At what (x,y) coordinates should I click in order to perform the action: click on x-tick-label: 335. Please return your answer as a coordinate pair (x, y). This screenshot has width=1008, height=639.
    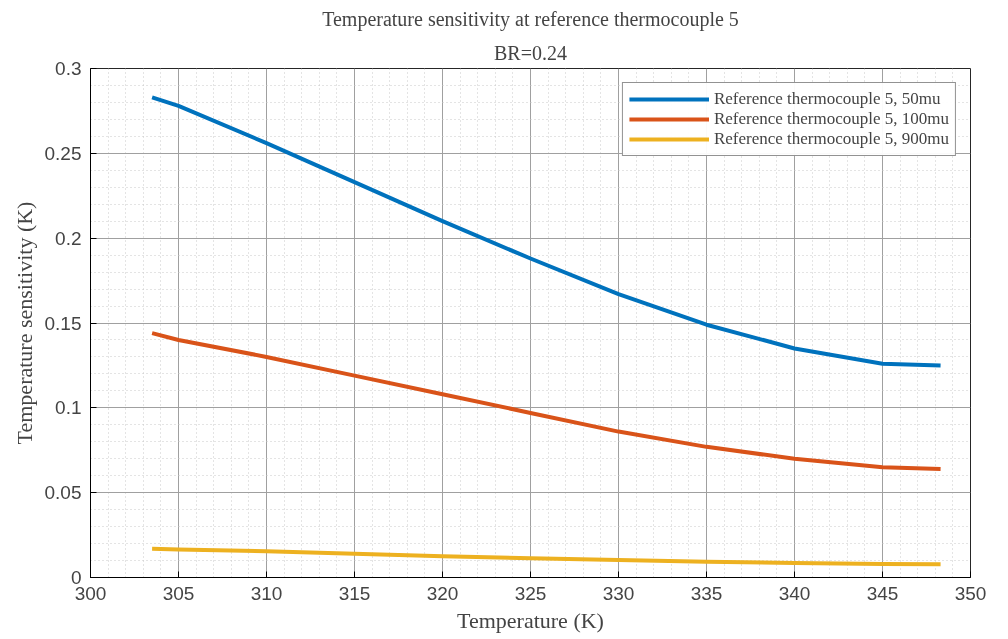
    Looking at the image, I should click on (706, 593).